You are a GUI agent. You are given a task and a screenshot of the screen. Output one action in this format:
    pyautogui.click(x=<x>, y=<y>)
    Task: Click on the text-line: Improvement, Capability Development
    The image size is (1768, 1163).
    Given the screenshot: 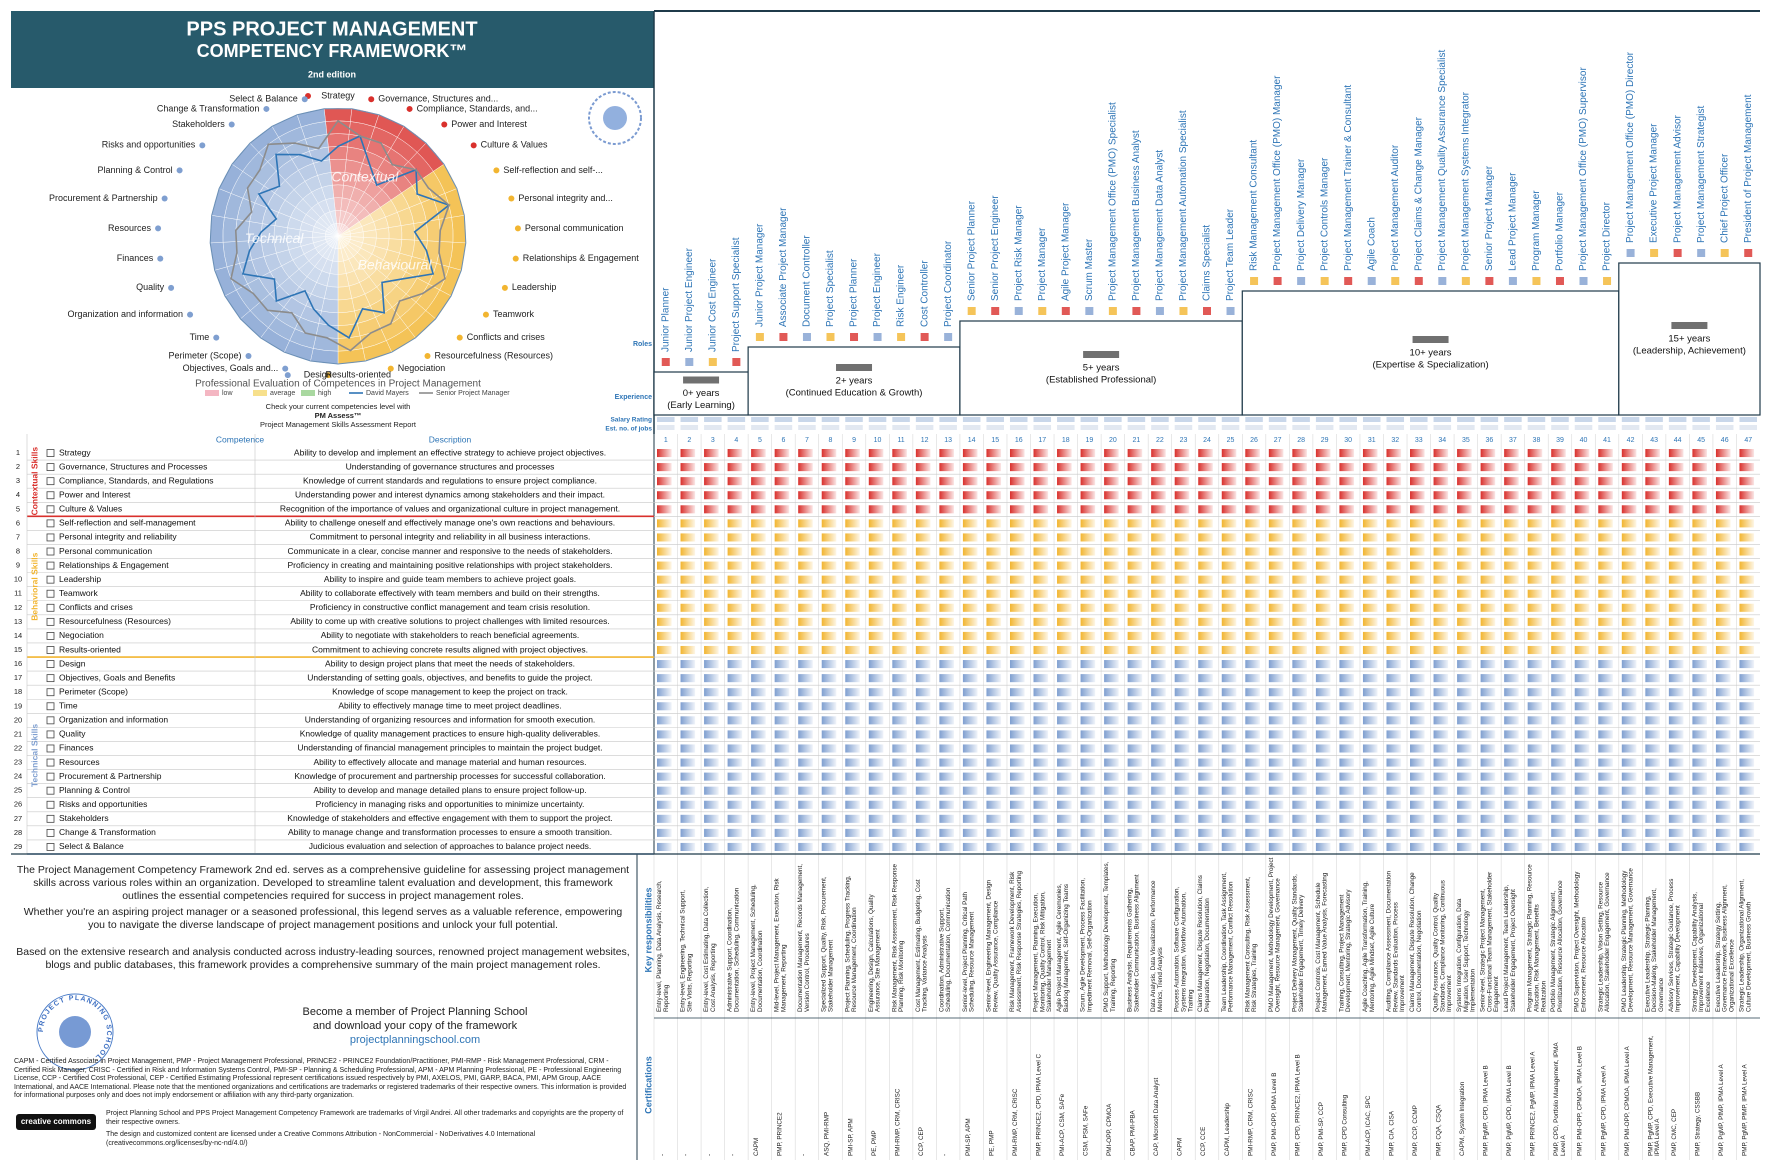 What is the action you would take?
    pyautogui.click(x=1677, y=958)
    